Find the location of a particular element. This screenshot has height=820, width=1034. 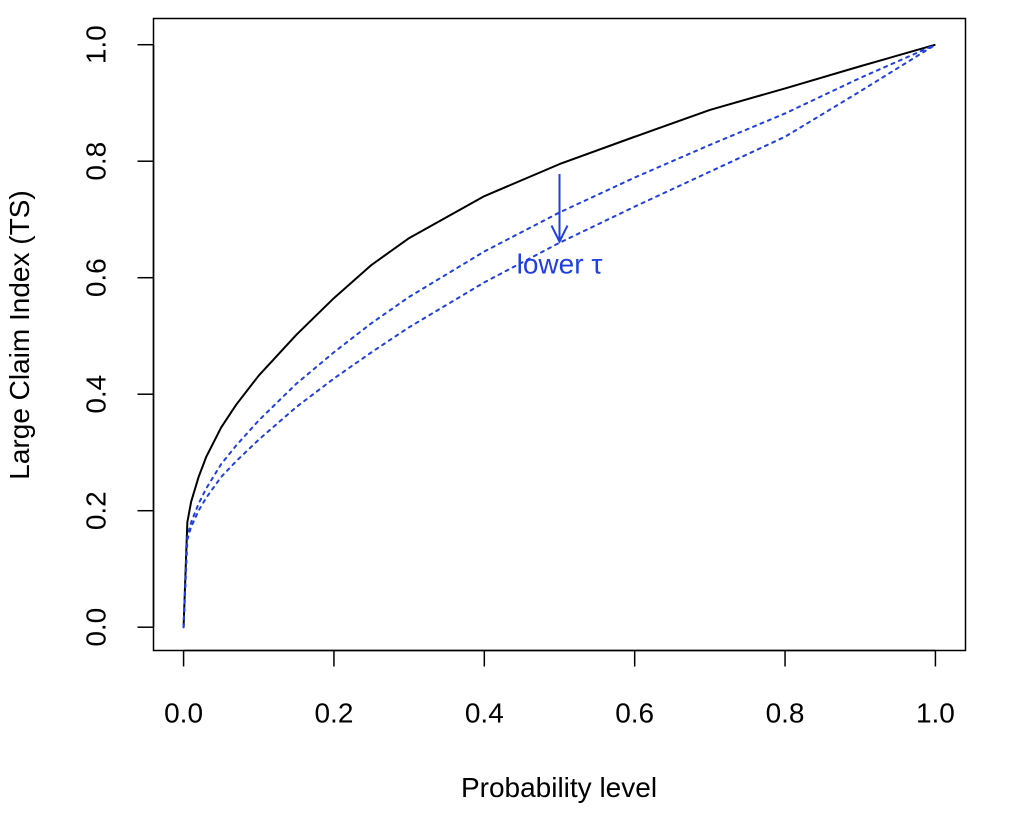

annotation-arrow-head is located at coordinates (559, 234).